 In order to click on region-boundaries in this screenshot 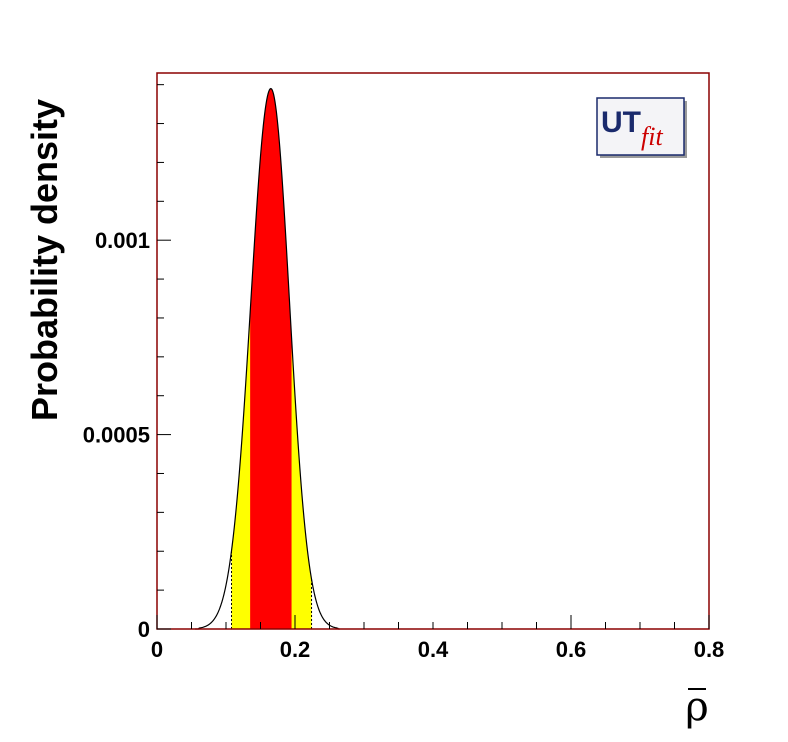, I will do `click(272, 589)`.